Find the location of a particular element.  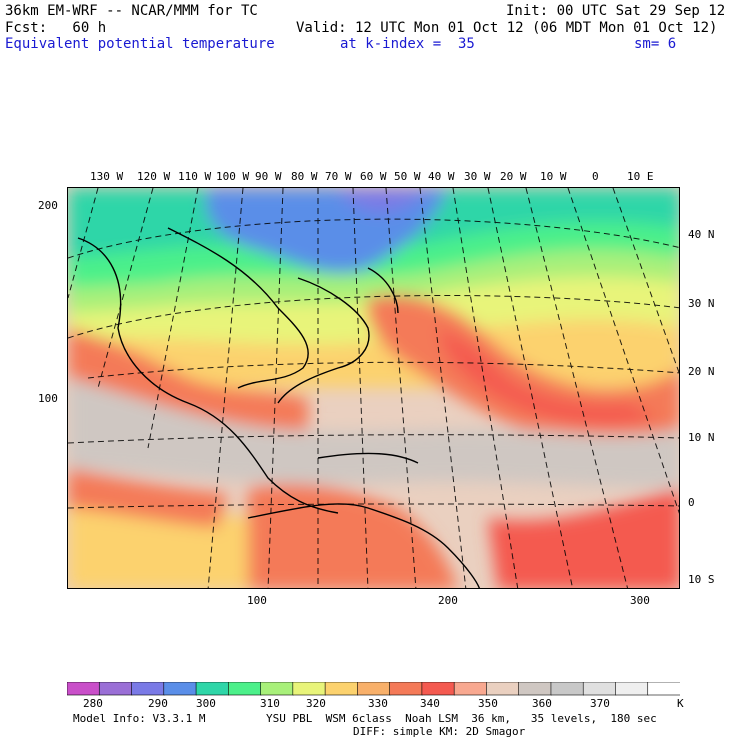

lat-label: 30 N is located at coordinates (701, 303).